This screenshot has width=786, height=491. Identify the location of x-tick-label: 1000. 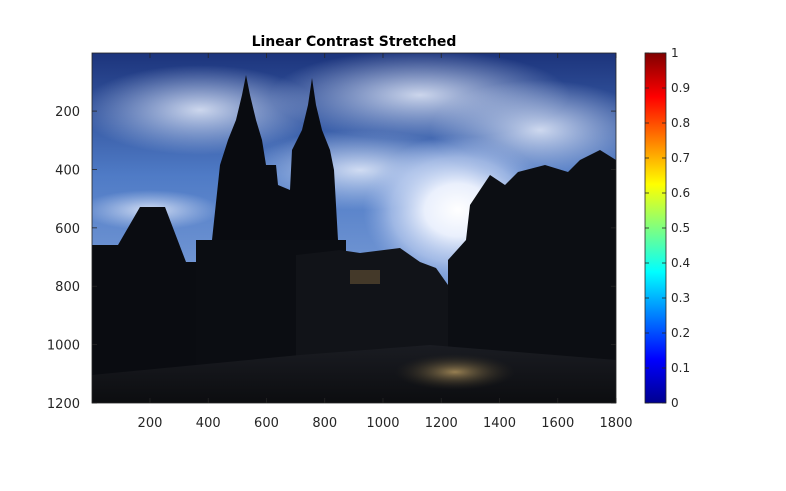
(382, 423).